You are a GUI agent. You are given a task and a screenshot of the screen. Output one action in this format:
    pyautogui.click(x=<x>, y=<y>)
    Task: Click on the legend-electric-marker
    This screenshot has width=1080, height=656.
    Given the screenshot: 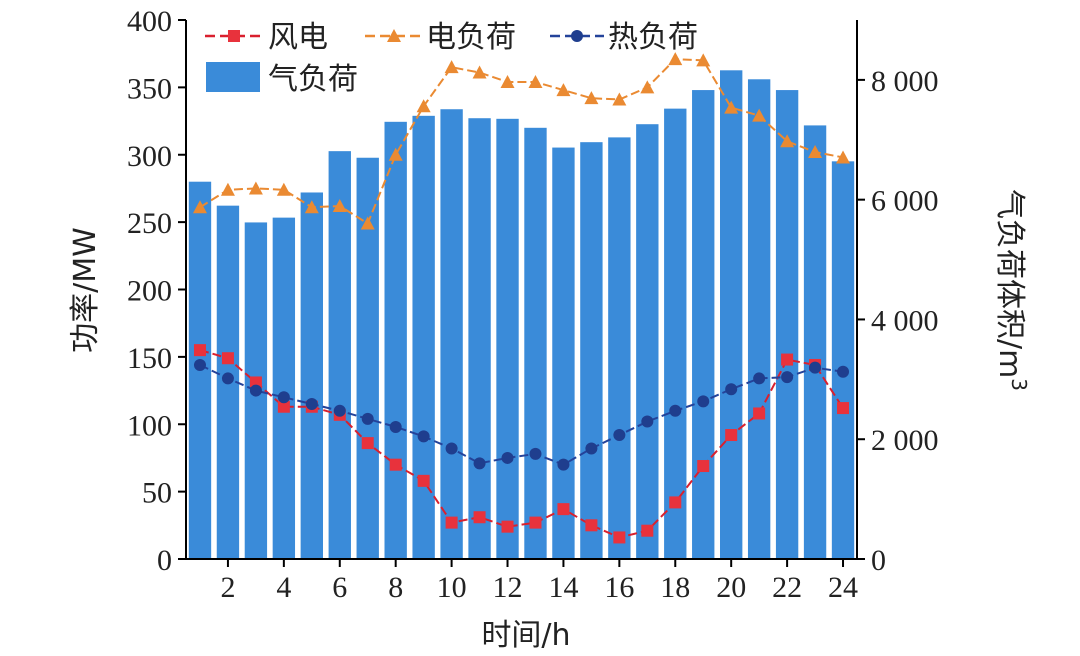 What is the action you would take?
    pyautogui.click(x=394, y=35)
    